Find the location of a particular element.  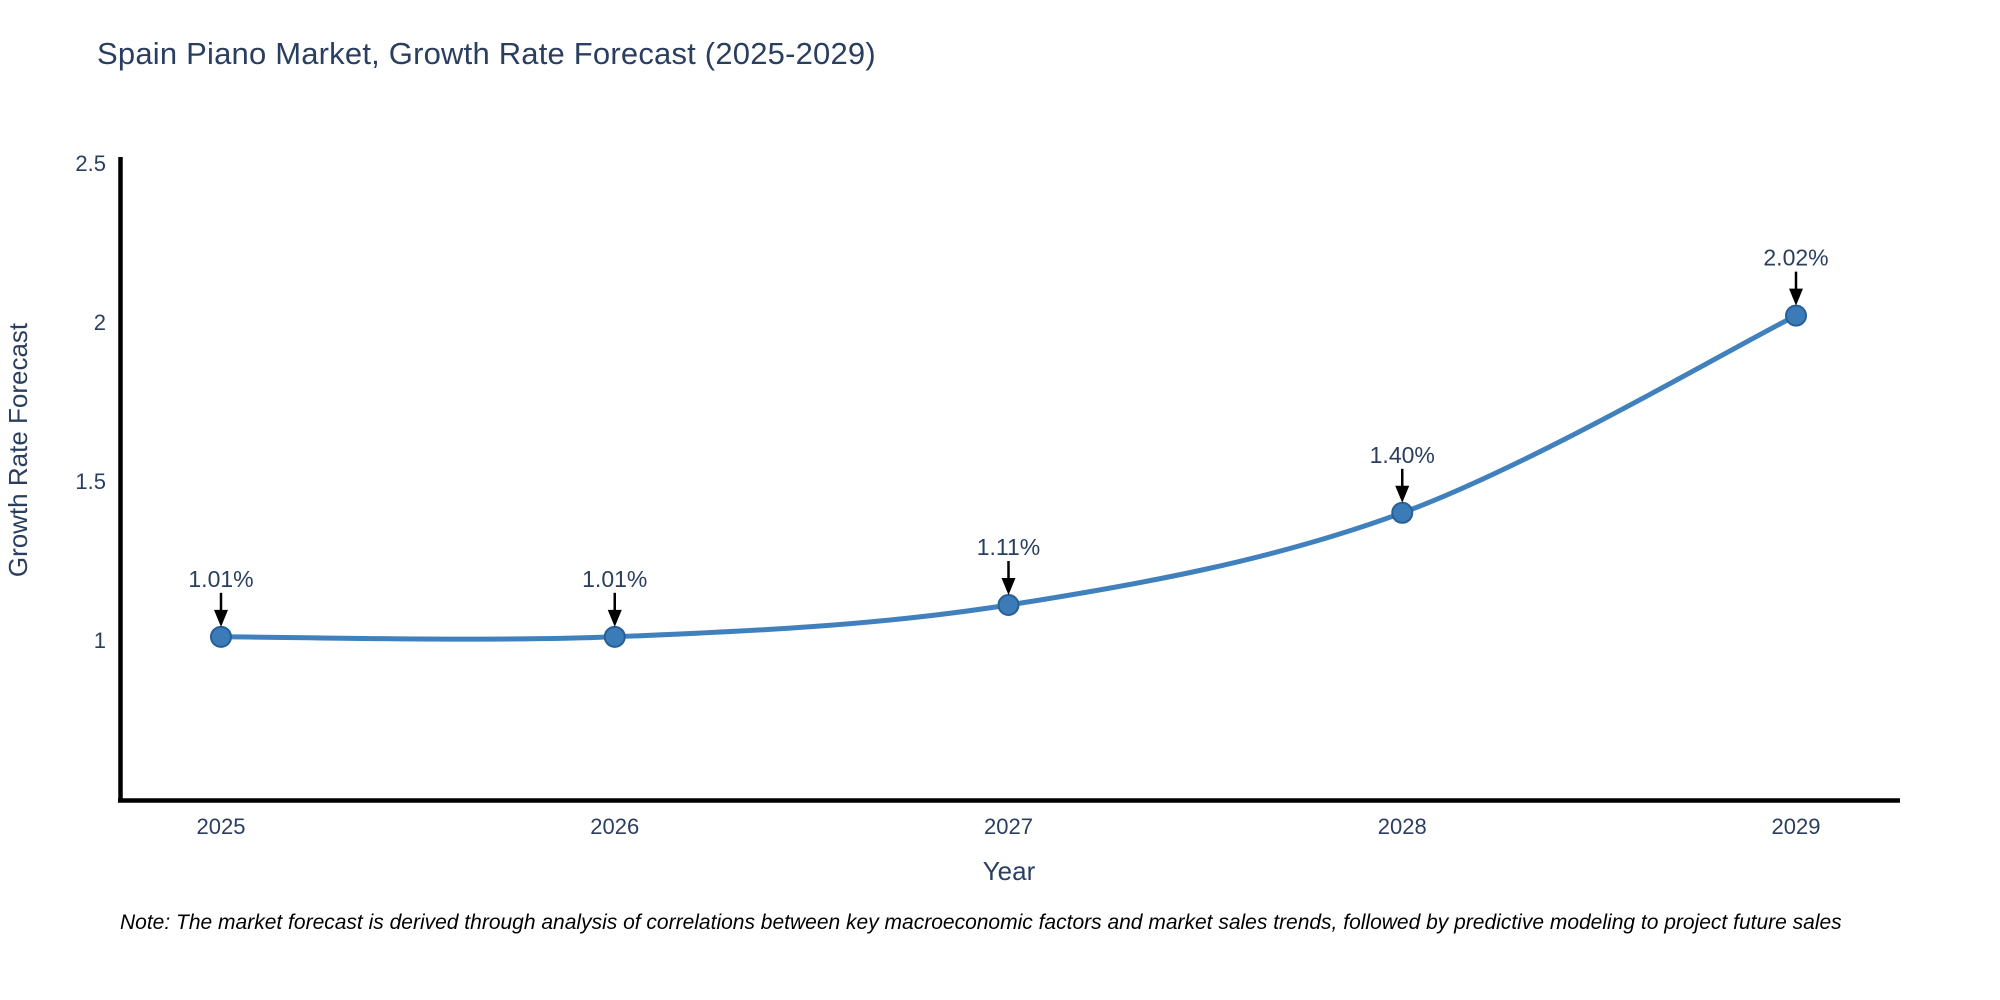

x-tick-label: 2026 is located at coordinates (614, 826).